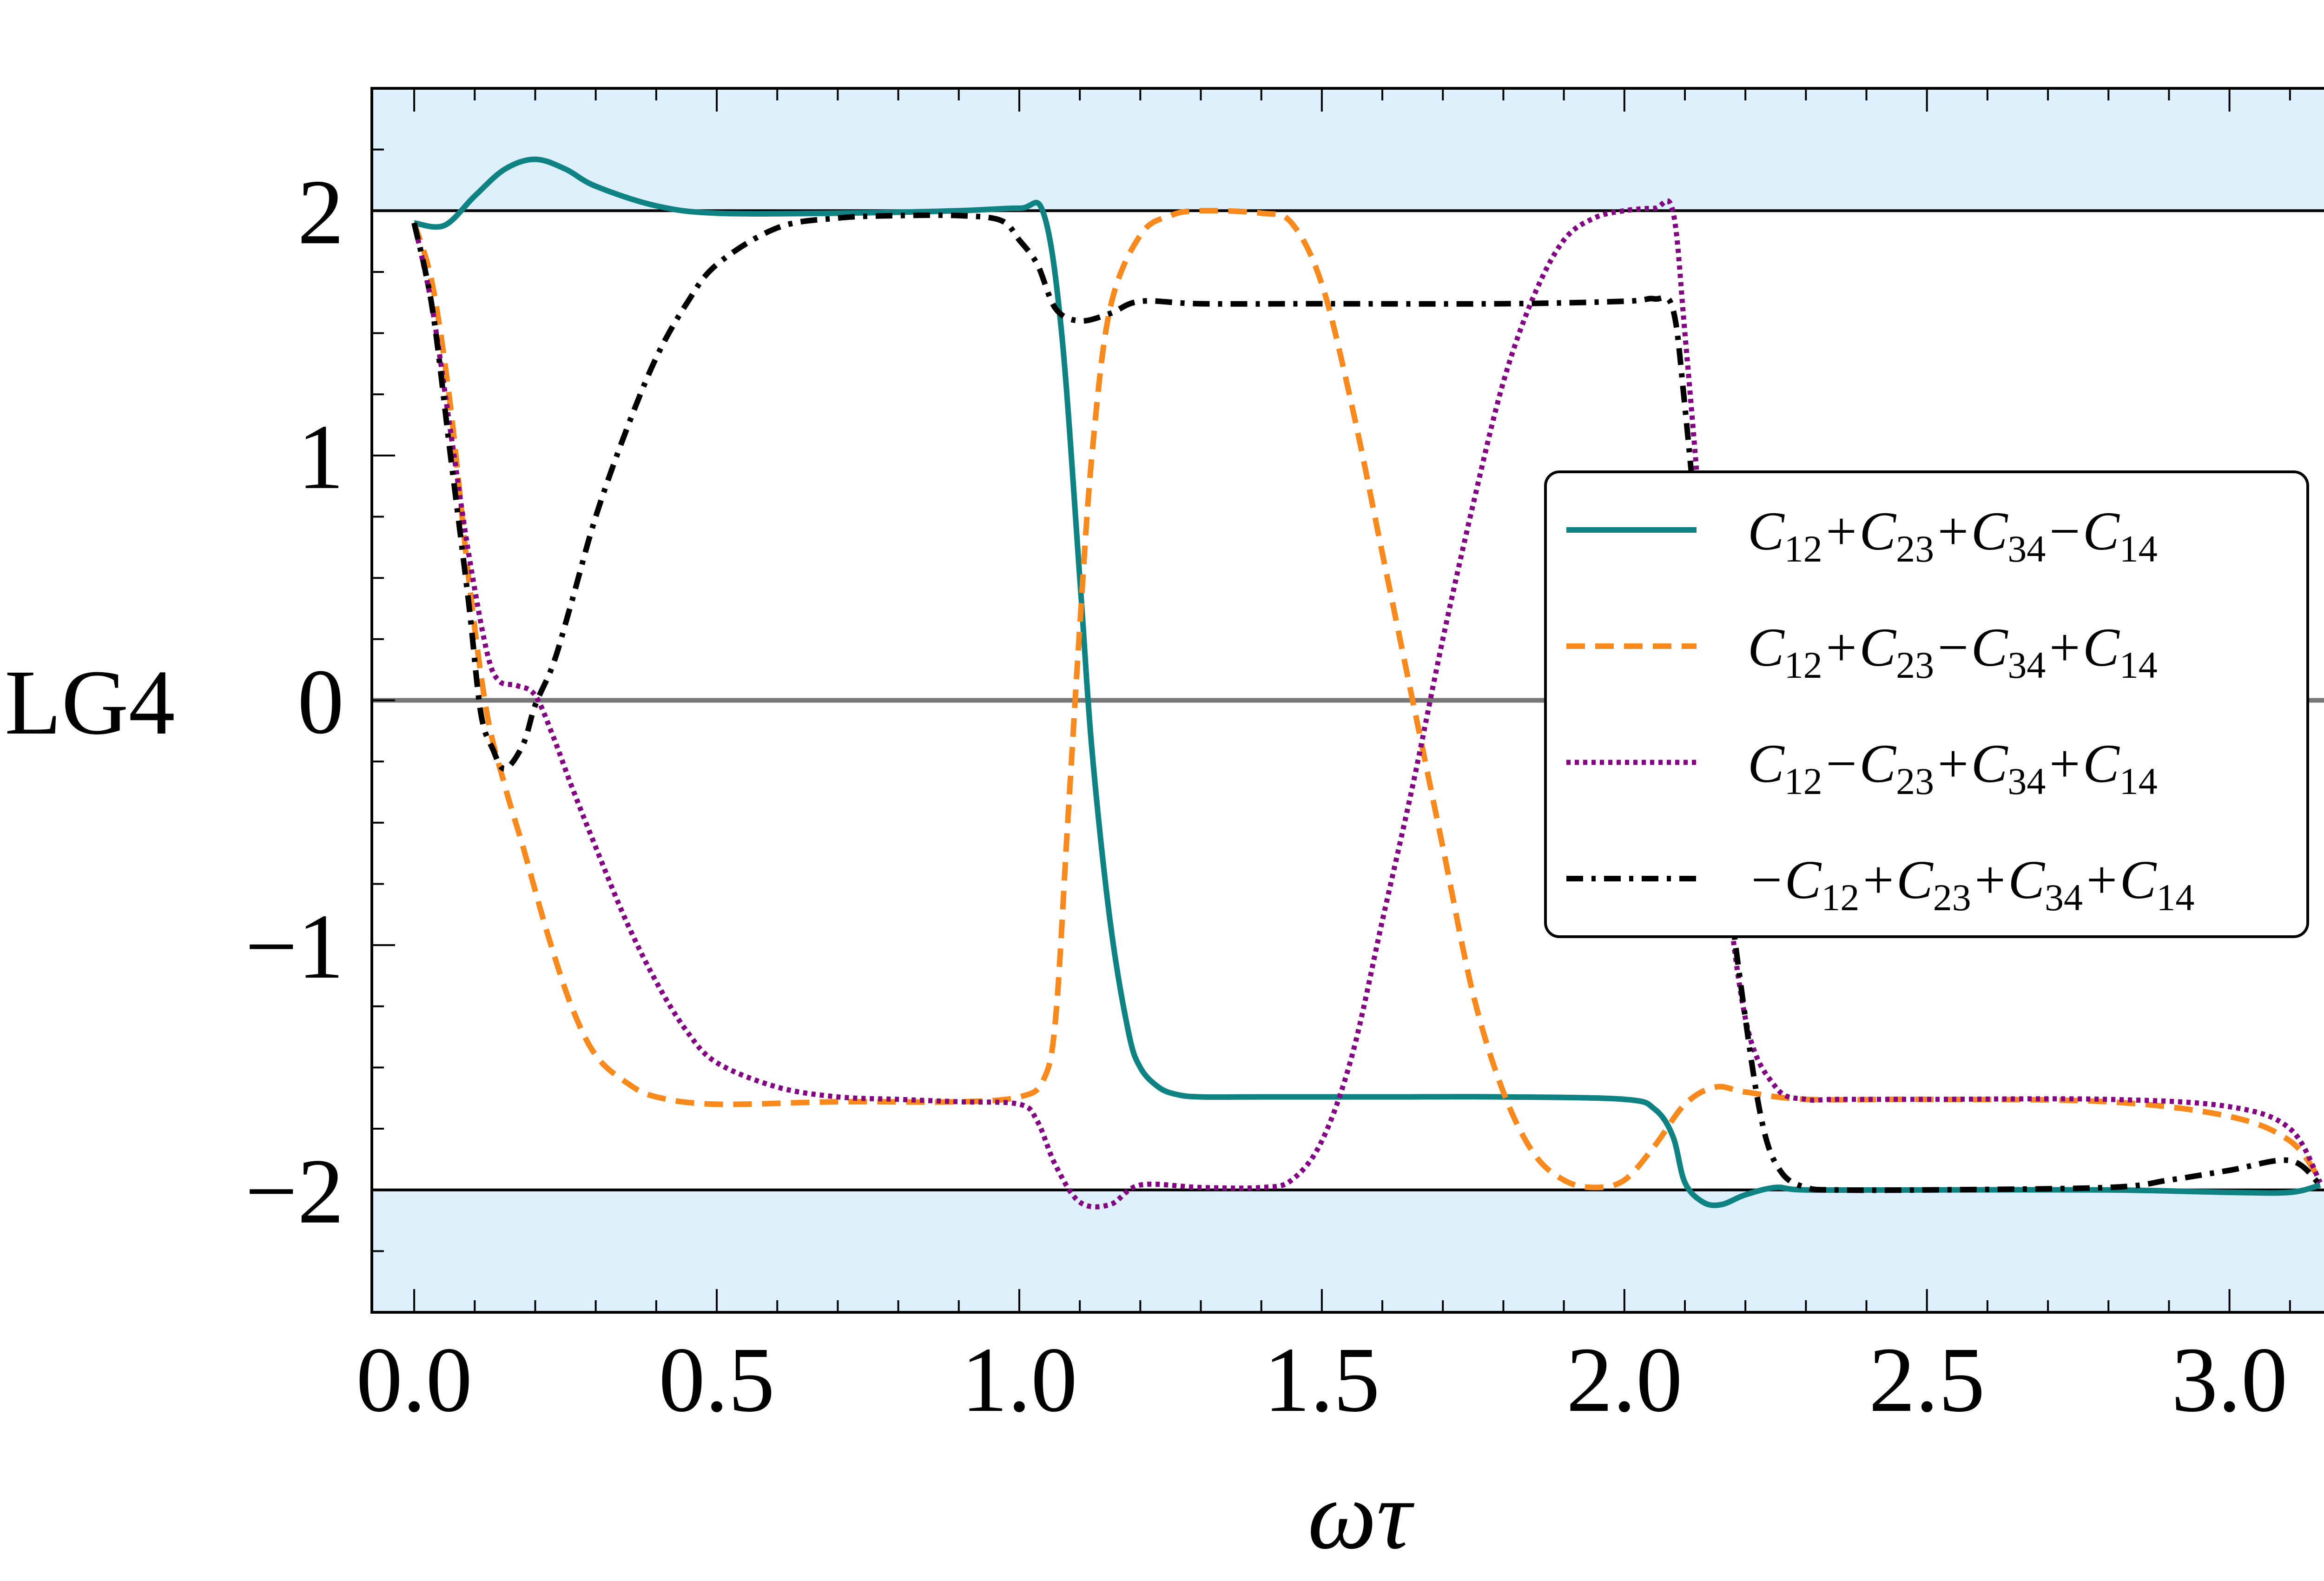  Describe the element at coordinates (414, 1380) in the screenshot. I see `x-tick-label: 0.0` at that location.